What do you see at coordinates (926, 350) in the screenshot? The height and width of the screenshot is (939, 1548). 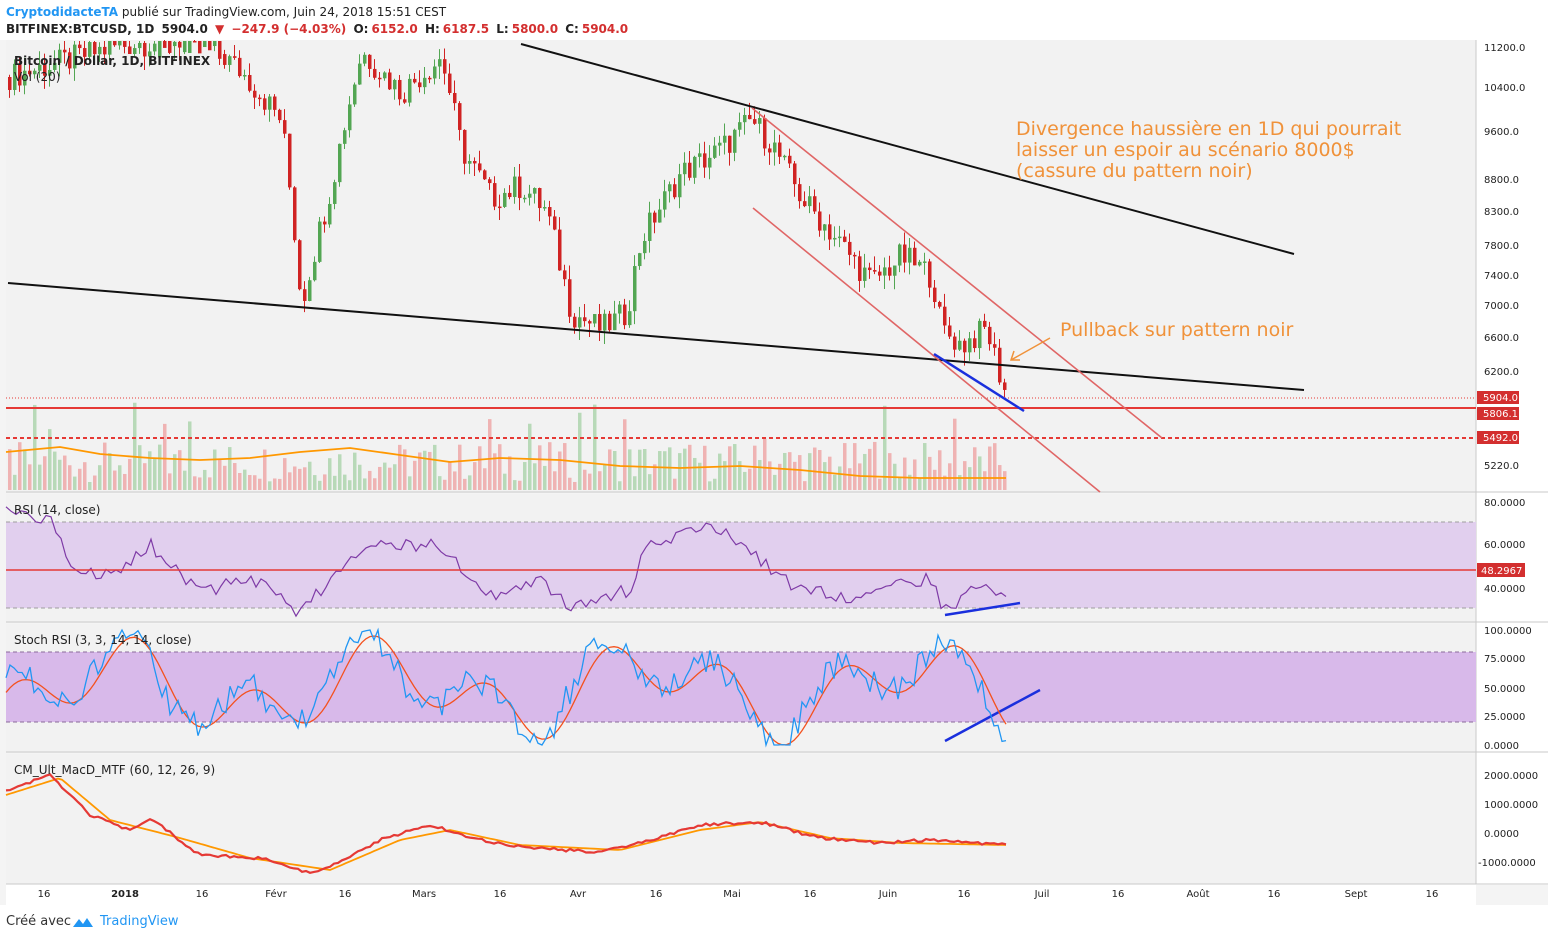 I see `channel-lower-line` at bounding box center [926, 350].